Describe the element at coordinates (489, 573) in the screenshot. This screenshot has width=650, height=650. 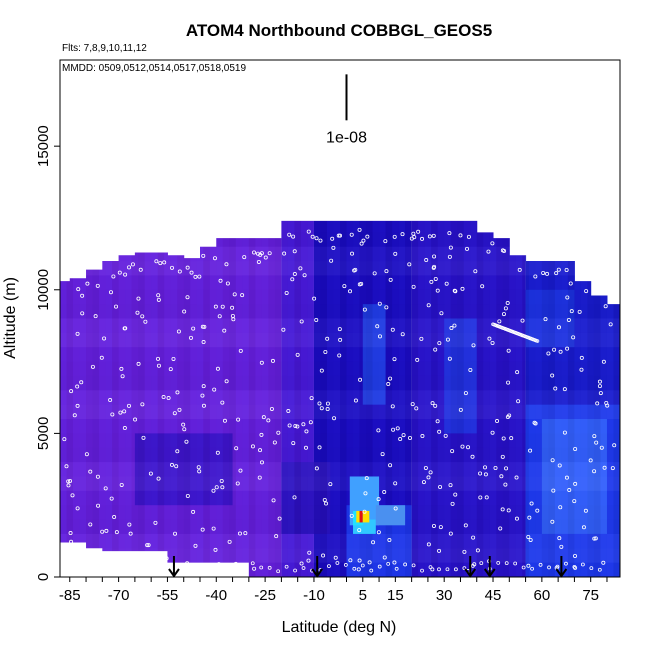
I see `arrow-head` at that location.